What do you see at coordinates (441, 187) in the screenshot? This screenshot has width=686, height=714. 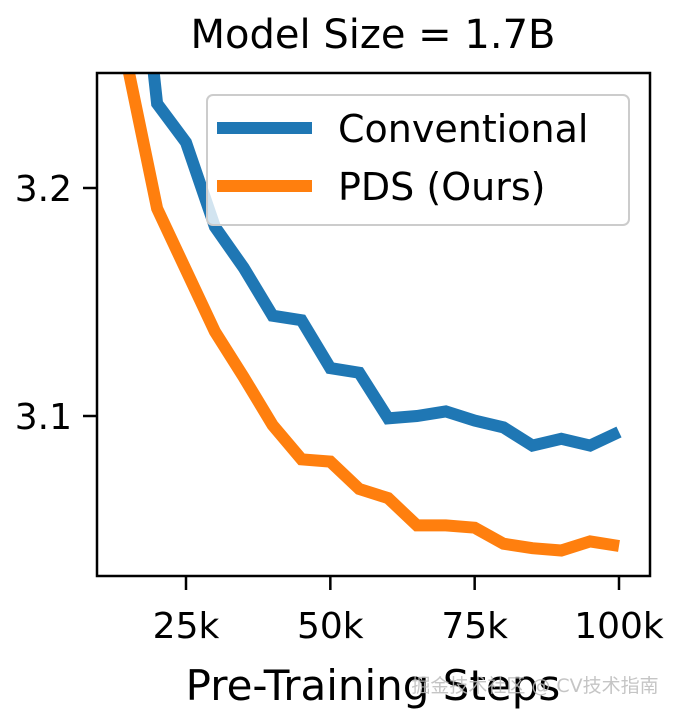 I see `legend-label-pds: PDS (Ours)` at bounding box center [441, 187].